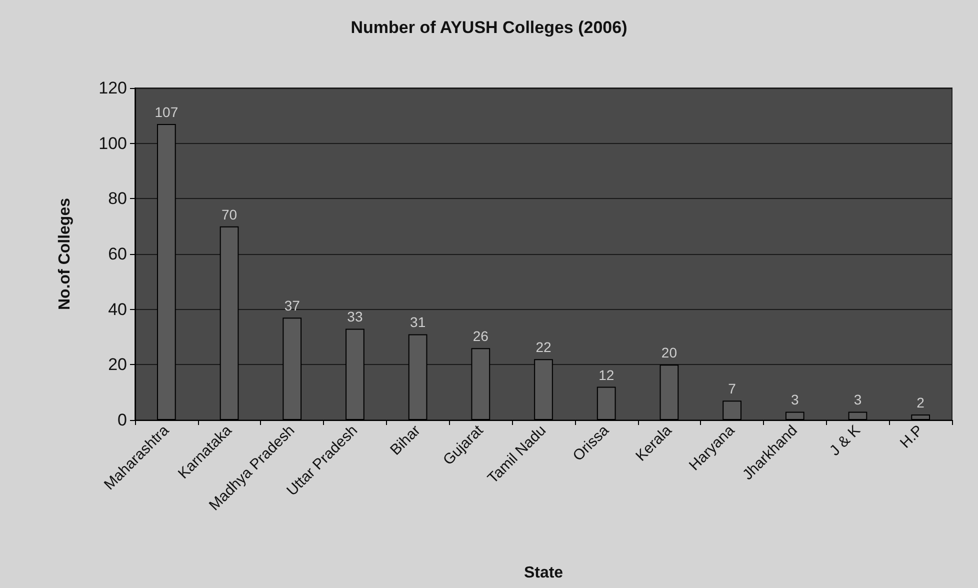 Image resolution: width=978 pixels, height=588 pixels. I want to click on y-tick-label: 100, so click(112, 143).